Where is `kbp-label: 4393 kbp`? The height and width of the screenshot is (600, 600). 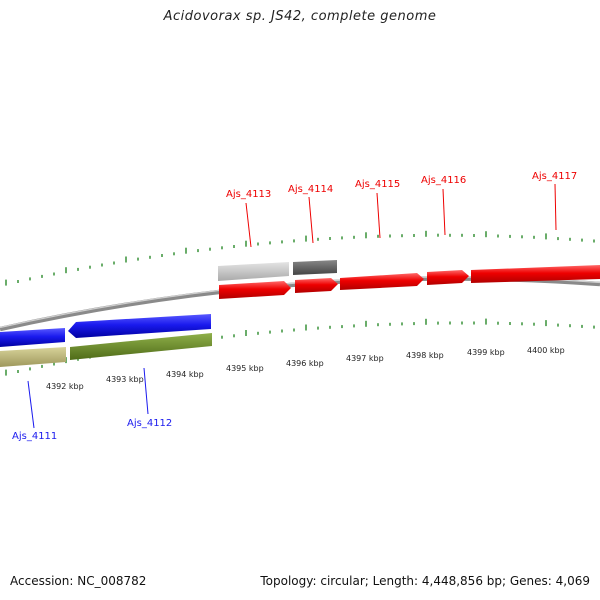
kbp-label: 4393 kbp is located at coordinates (125, 379).